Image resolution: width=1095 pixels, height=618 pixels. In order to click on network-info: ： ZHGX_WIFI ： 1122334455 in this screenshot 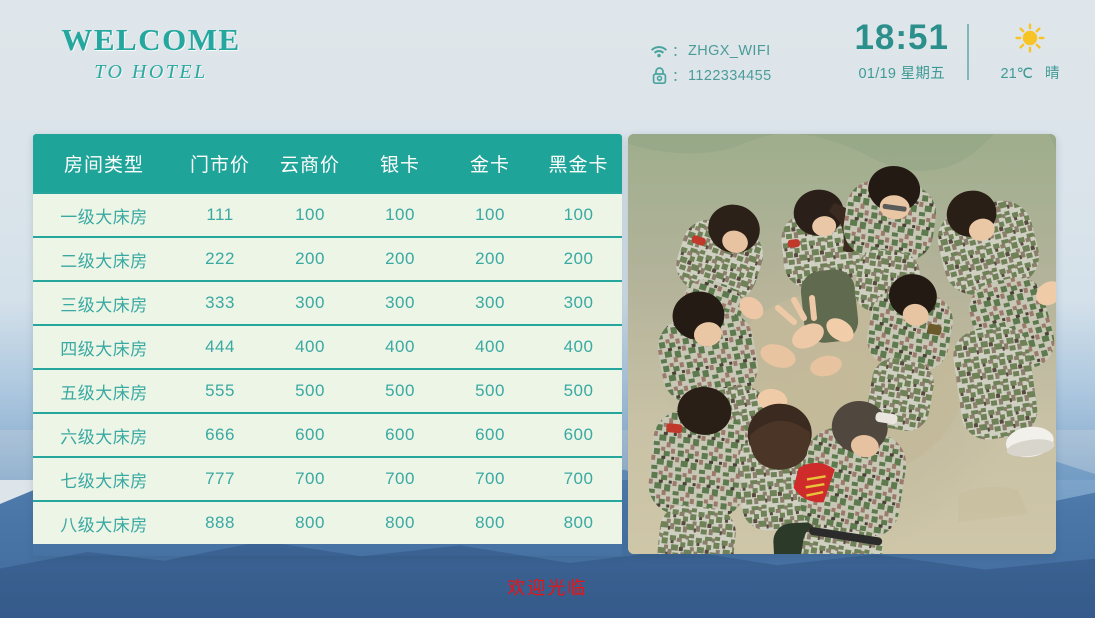, I will do `click(710, 63)`.